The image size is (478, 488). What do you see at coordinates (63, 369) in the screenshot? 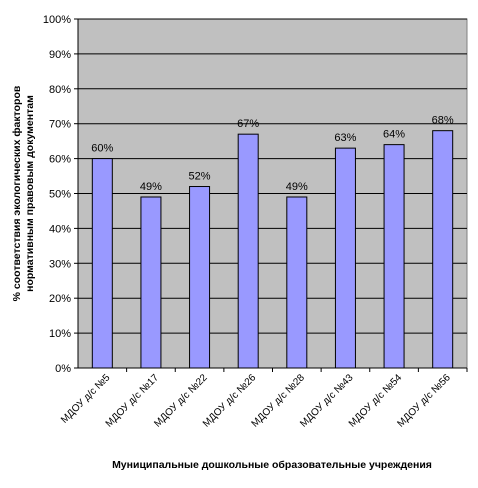
I see `y-tick-label: 0%` at bounding box center [63, 369].